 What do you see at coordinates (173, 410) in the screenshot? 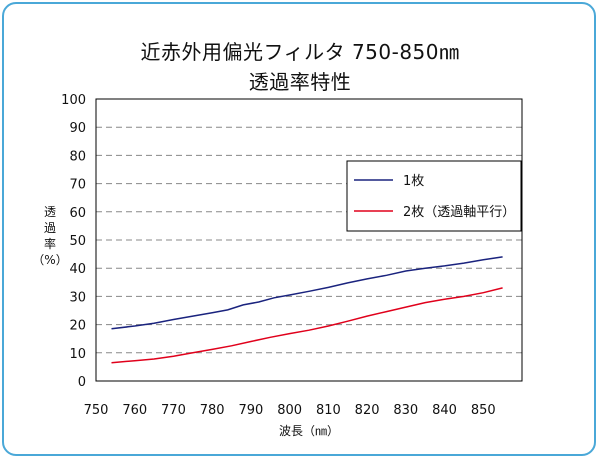
I see `x-tick-label: 770` at bounding box center [173, 410].